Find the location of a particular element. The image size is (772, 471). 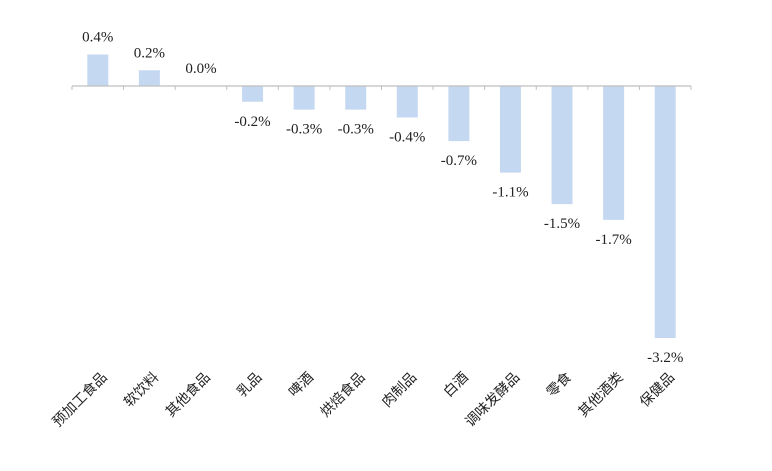

category-label: 保健品 is located at coordinates (657, 390).